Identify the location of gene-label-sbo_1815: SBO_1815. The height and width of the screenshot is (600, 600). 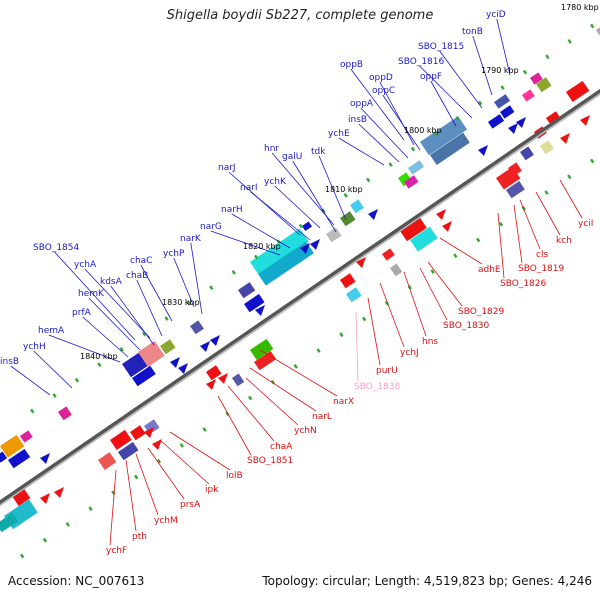
(441, 47).